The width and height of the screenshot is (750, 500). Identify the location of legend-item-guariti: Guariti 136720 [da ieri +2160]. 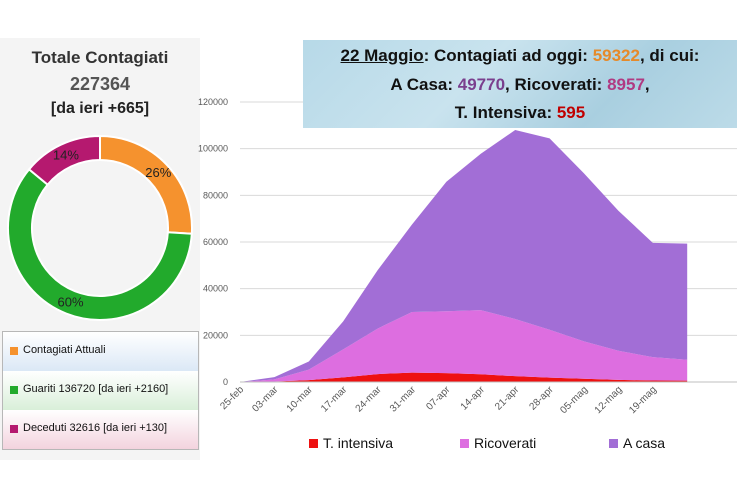
(100, 390).